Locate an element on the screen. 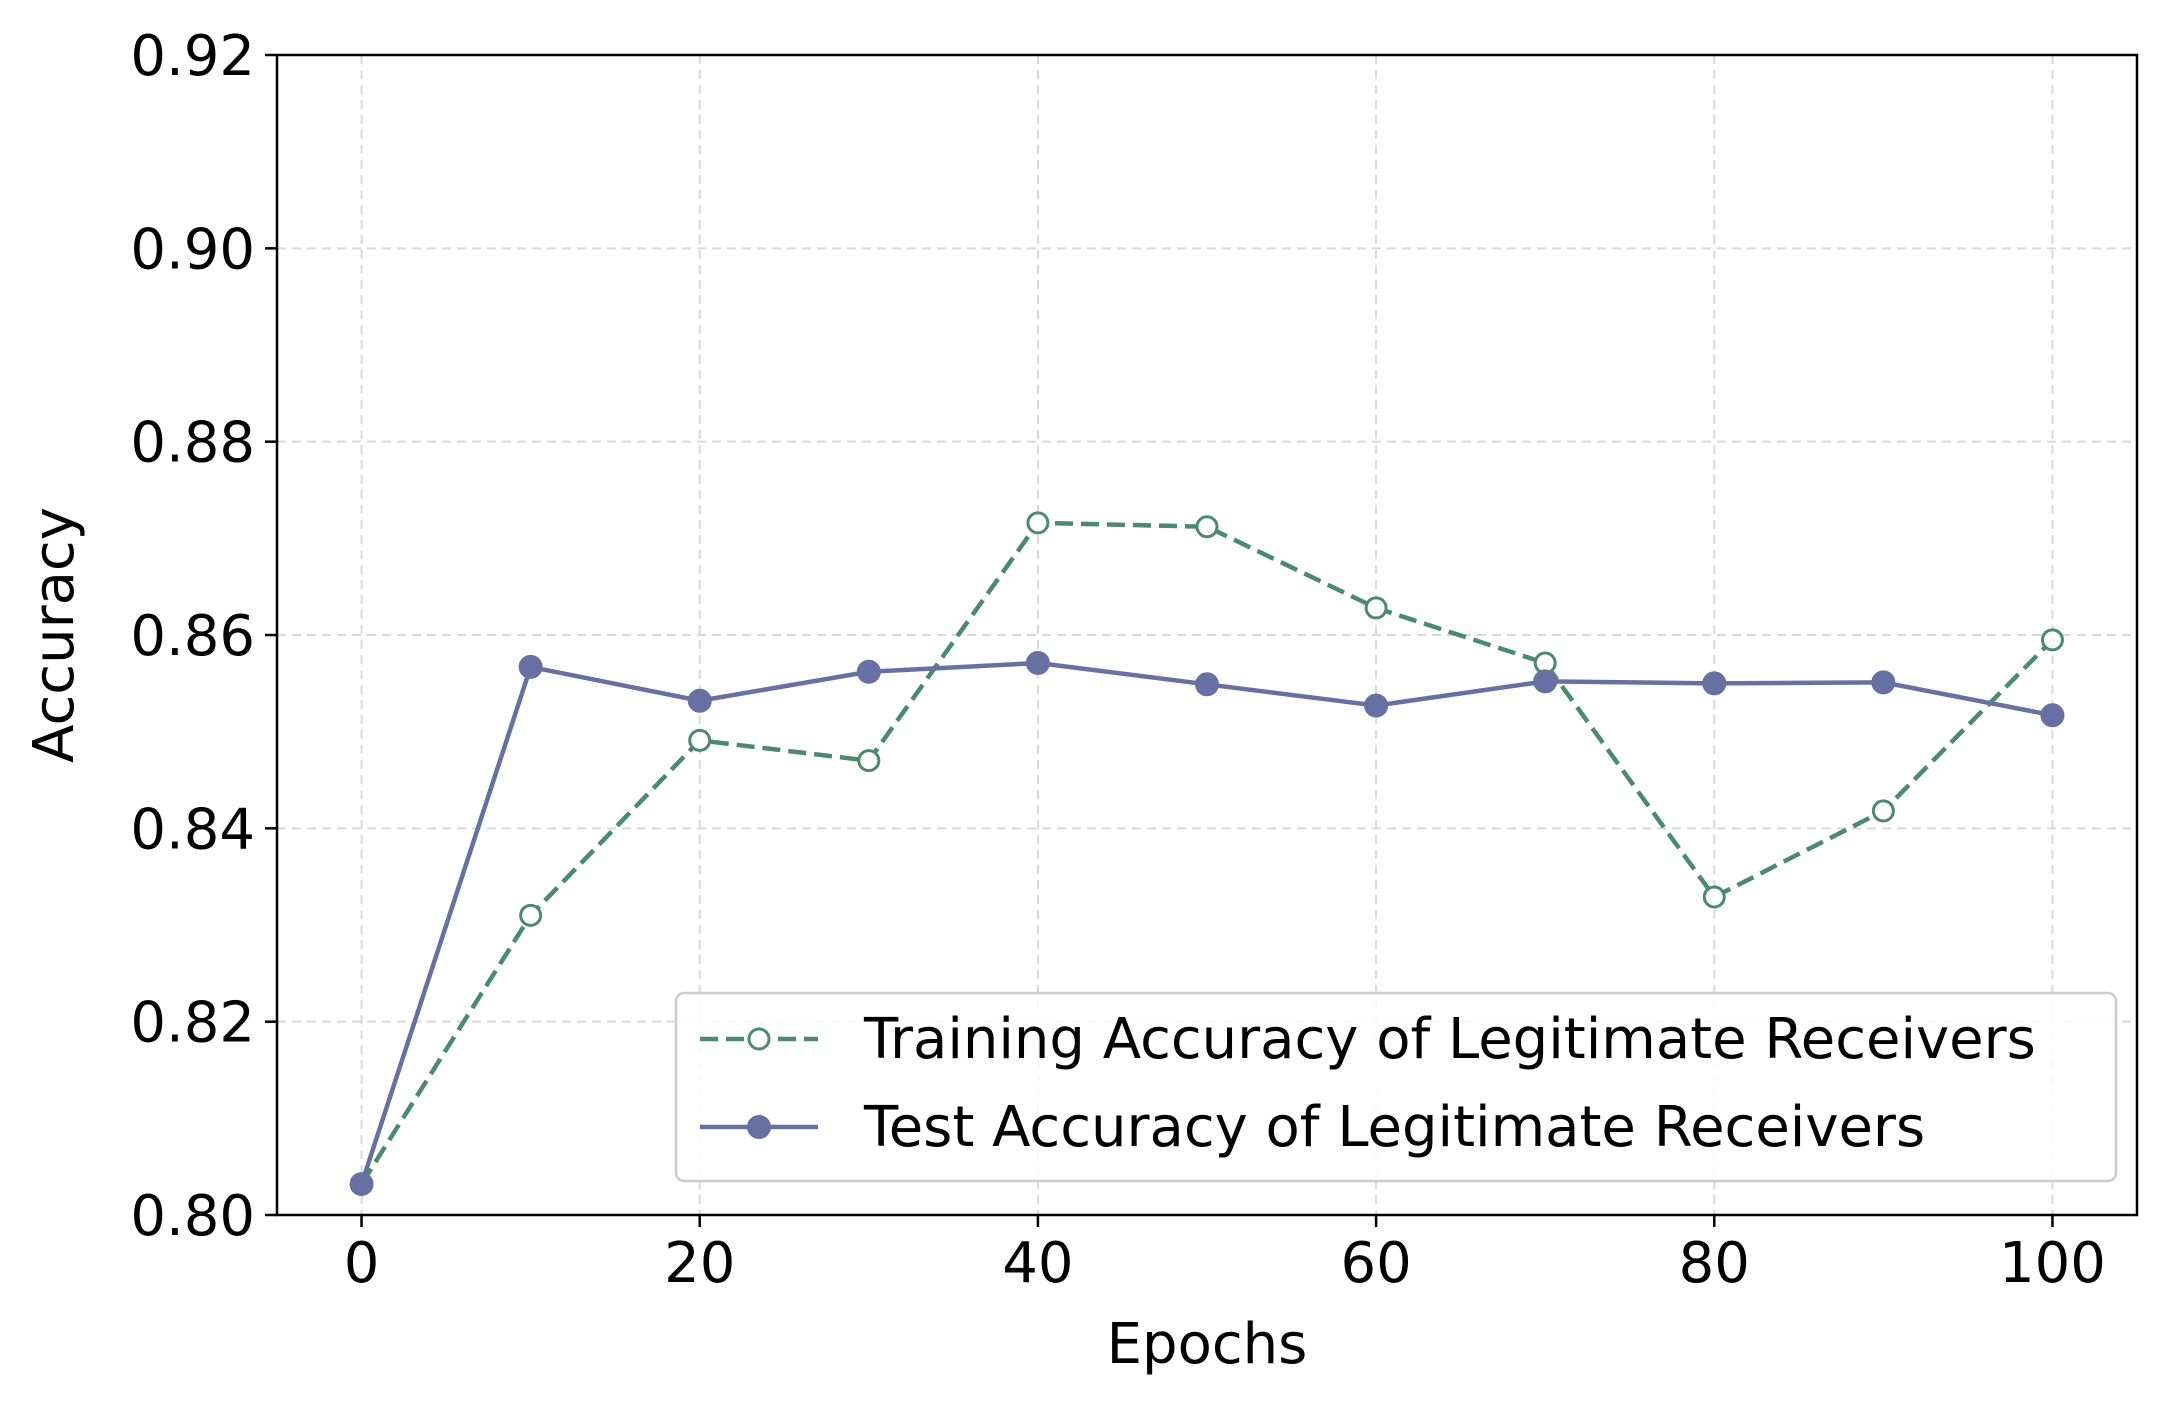  x-tick-label: 40 is located at coordinates (1037, 1263).